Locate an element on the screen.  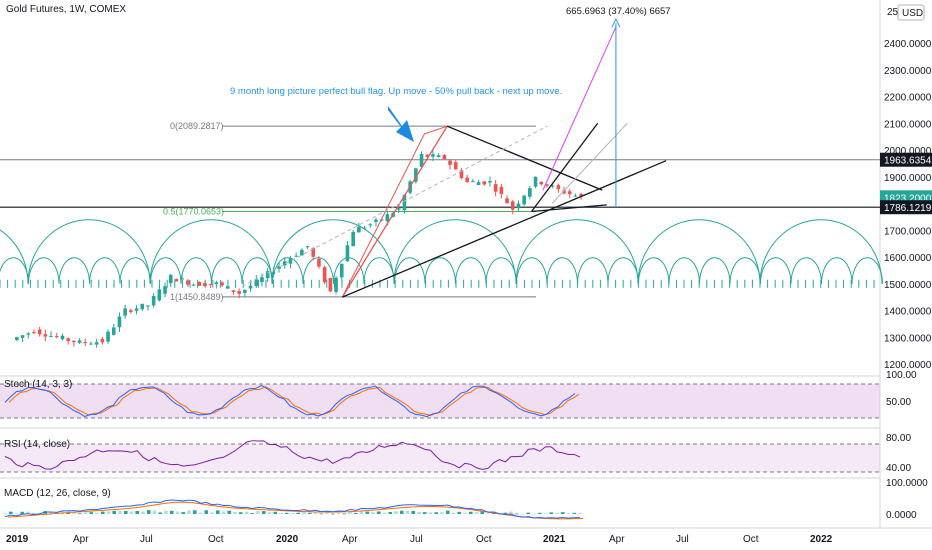
flag-pole-line is located at coordinates (394, 211).